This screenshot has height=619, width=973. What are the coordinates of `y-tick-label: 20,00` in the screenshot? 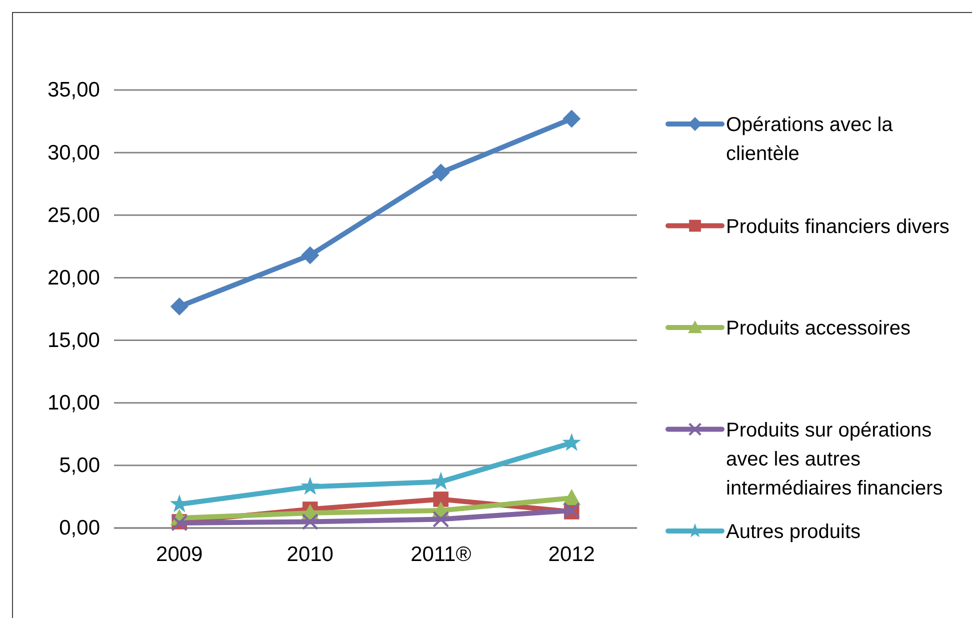 It's located at (73, 278).